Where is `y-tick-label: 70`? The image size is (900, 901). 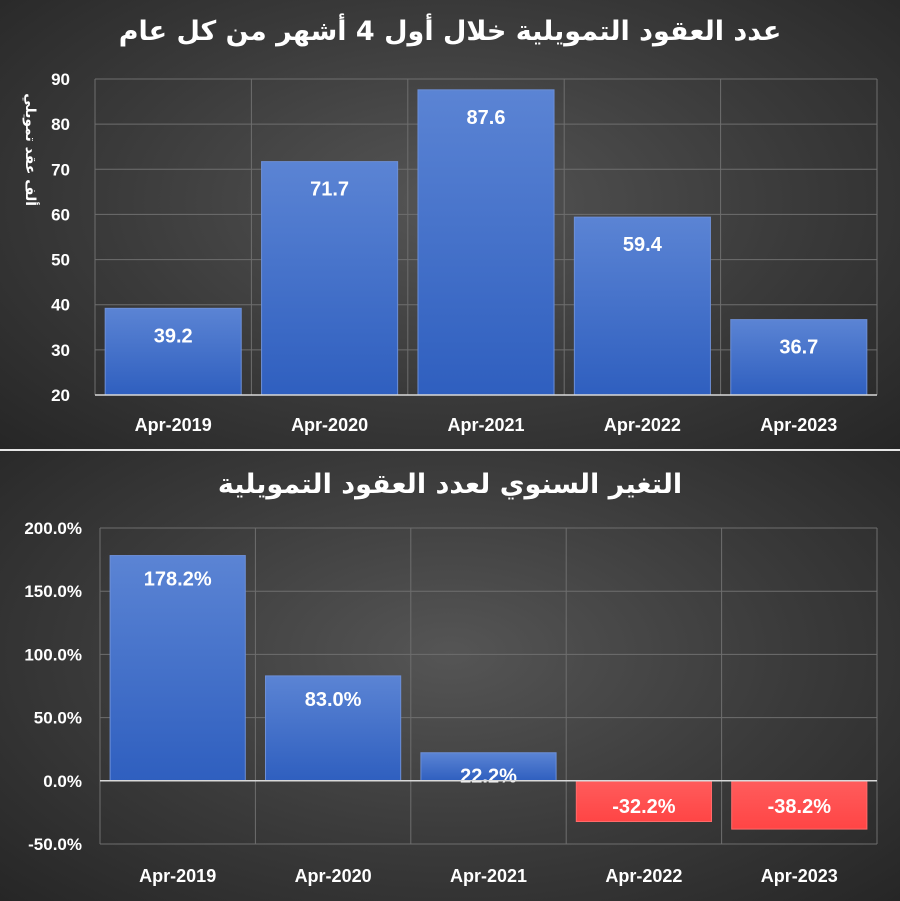 y-tick-label: 70 is located at coordinates (60, 169).